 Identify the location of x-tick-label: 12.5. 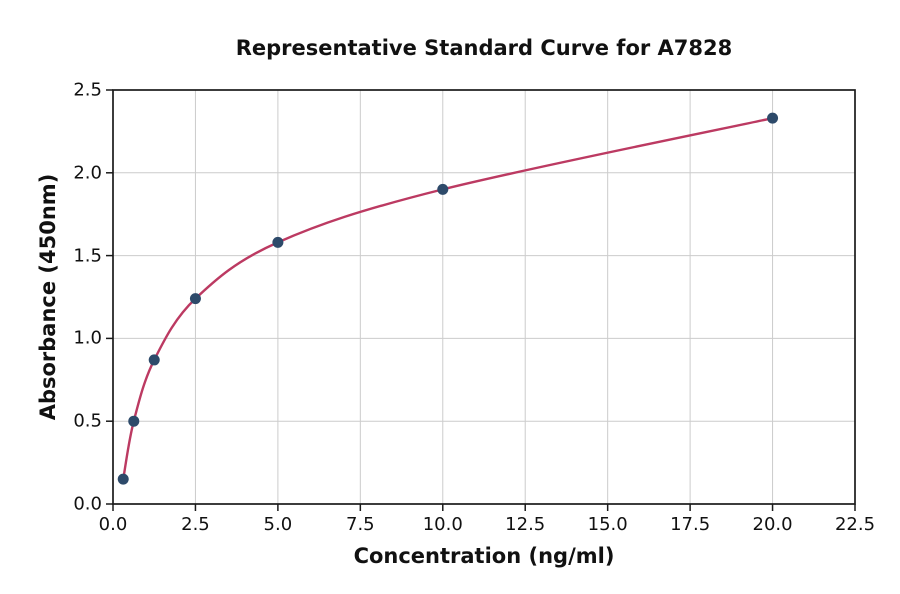
(525, 524).